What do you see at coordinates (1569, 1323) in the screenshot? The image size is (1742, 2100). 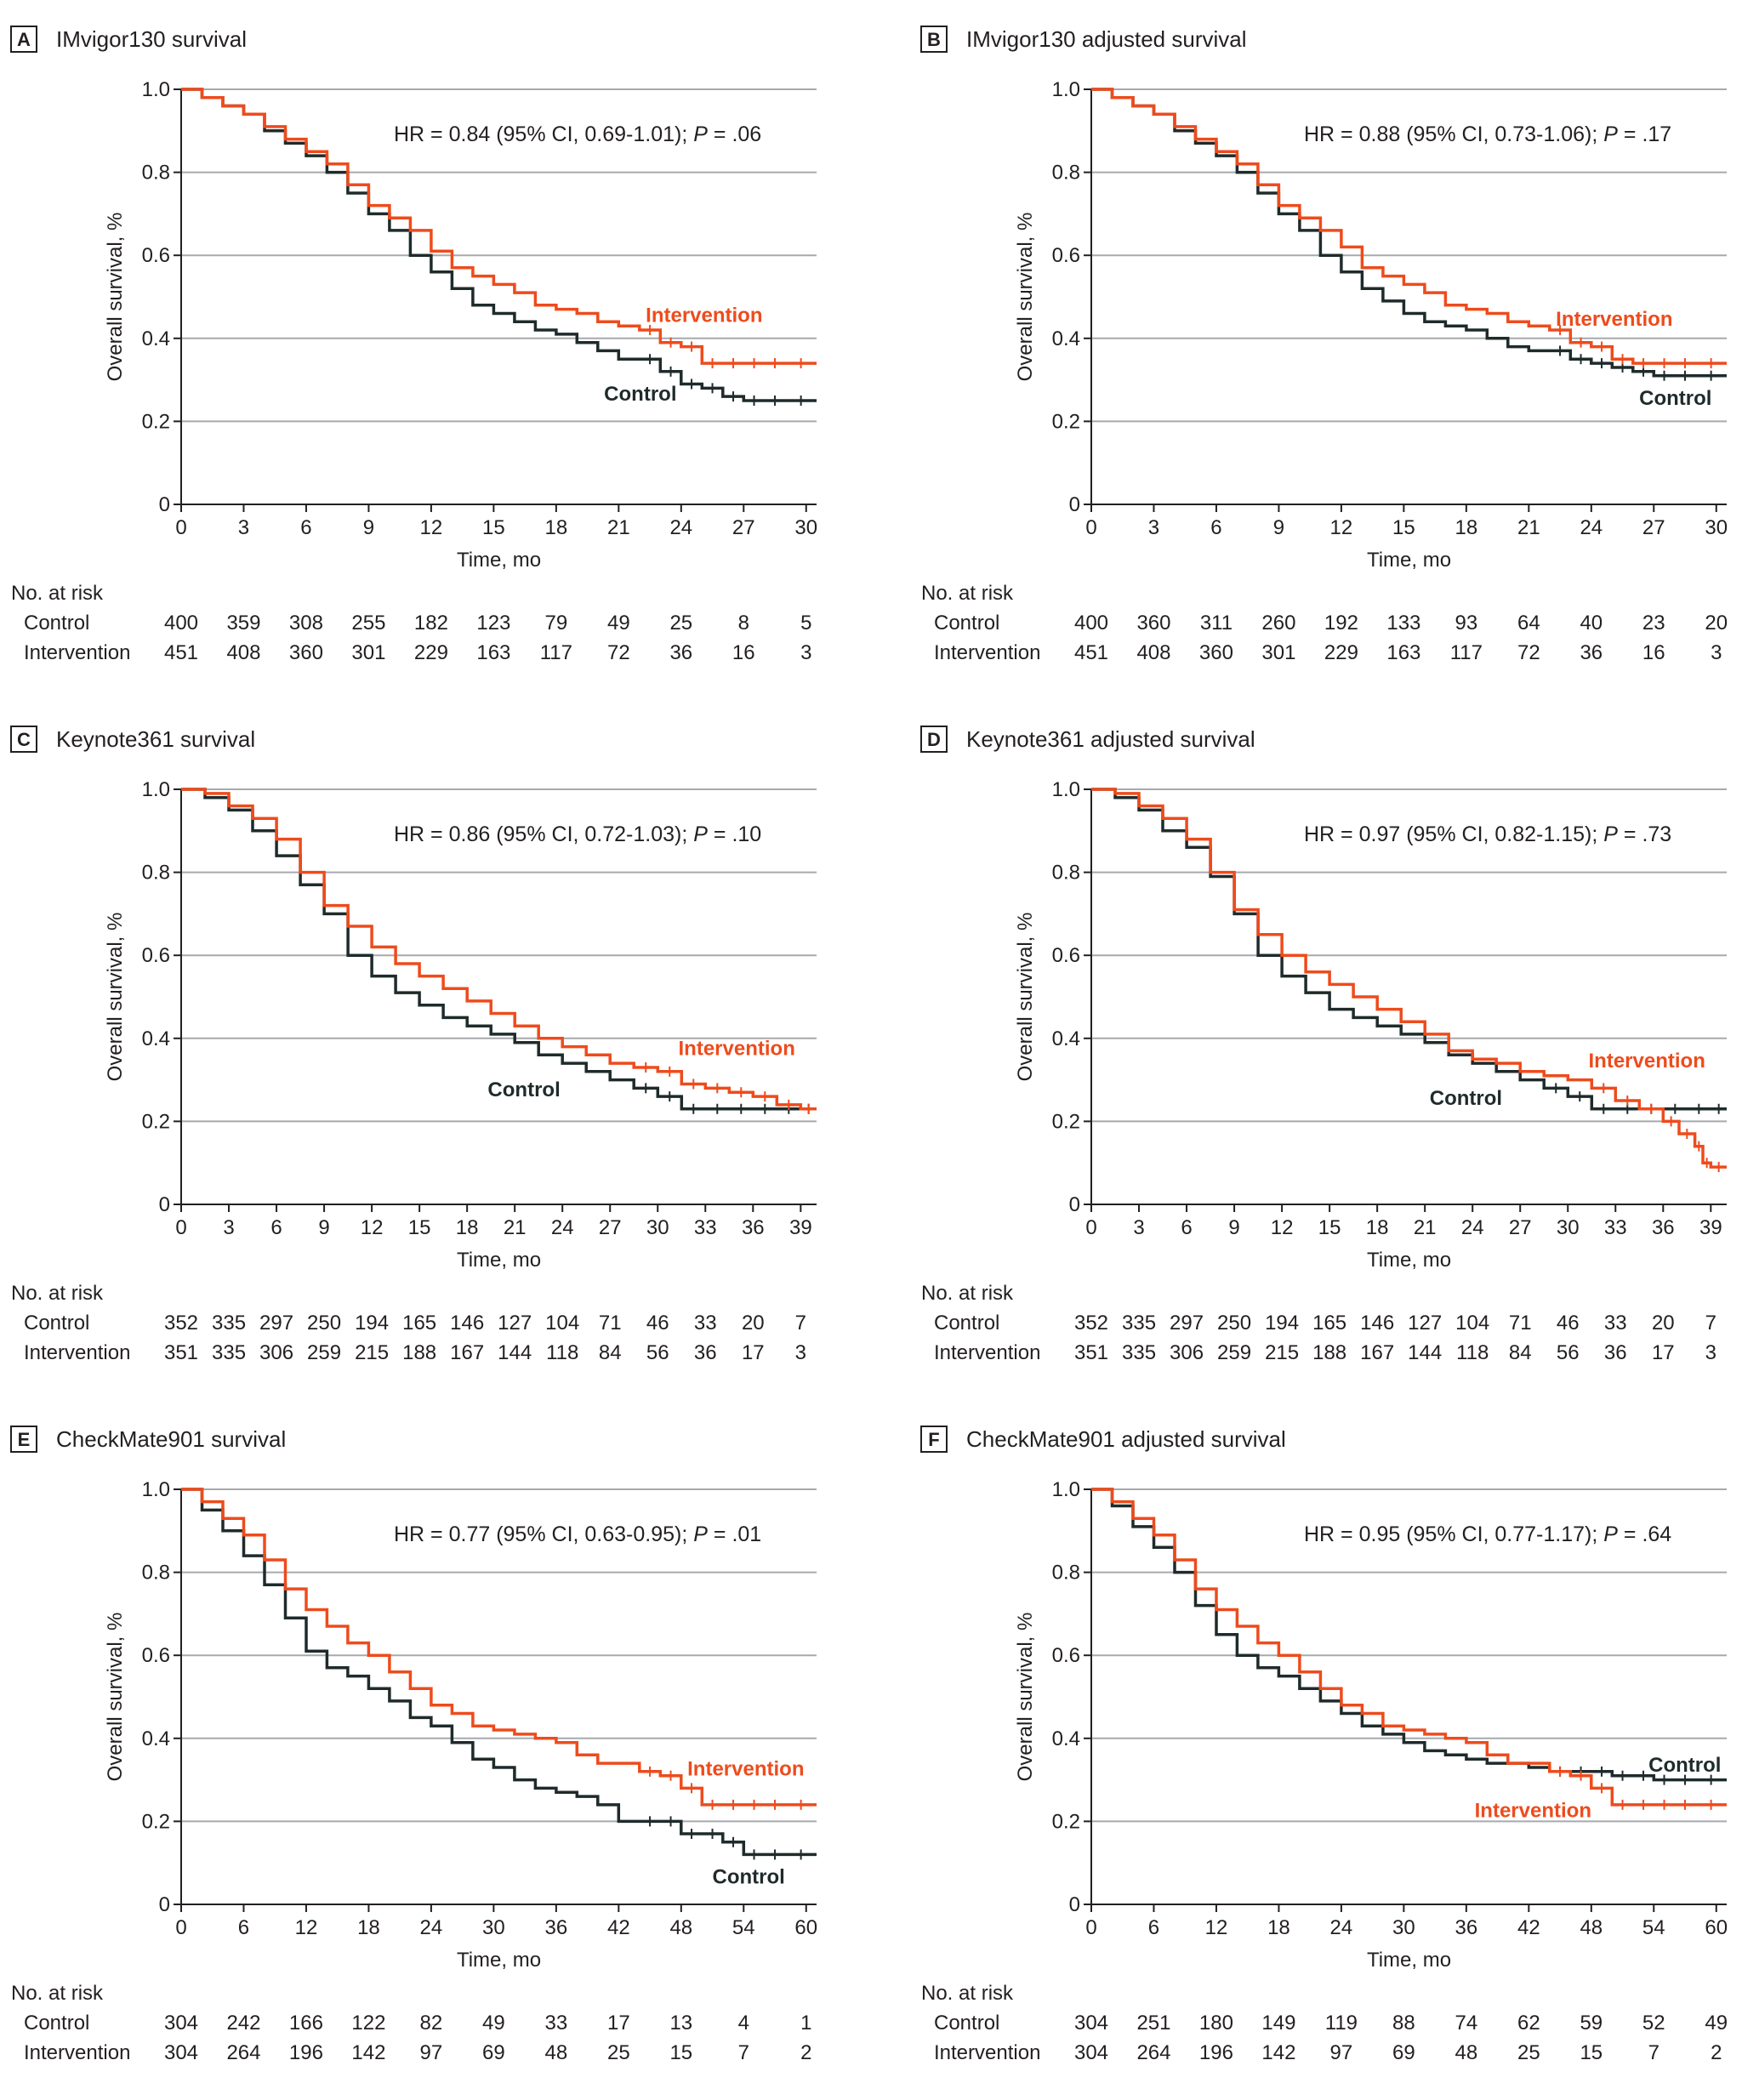 I see `risk-control-count: 46` at bounding box center [1569, 1323].